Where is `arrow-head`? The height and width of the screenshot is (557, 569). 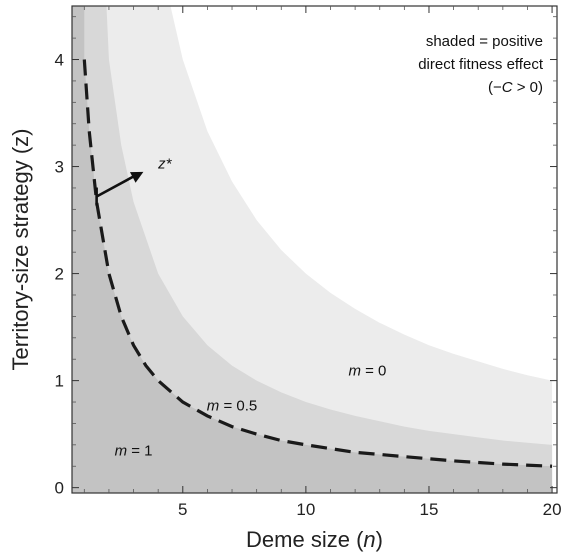
arrow-head is located at coordinates (136, 177).